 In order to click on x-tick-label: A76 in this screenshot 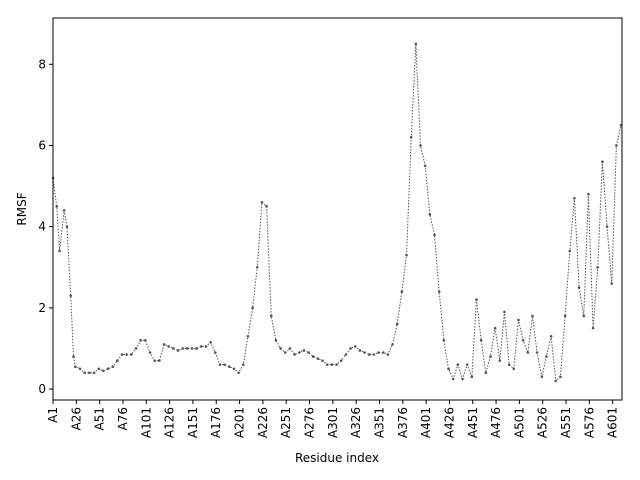, I will do `click(123, 418)`.